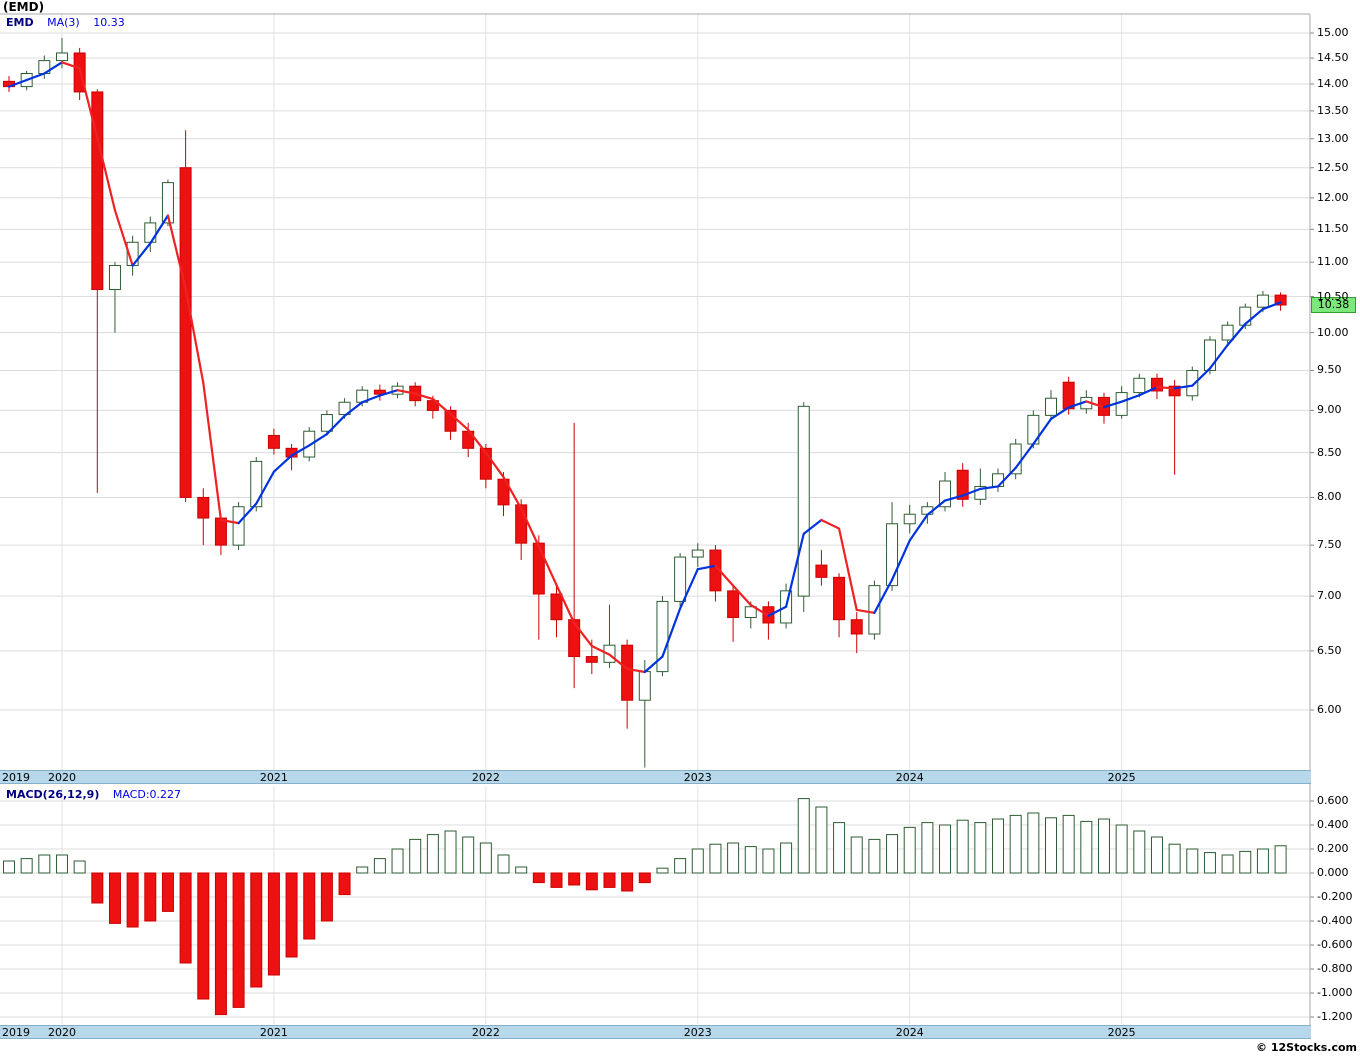  What do you see at coordinates (53, 794) in the screenshot?
I see `macd-legend-label: MACD(26,12,9)` at bounding box center [53, 794].